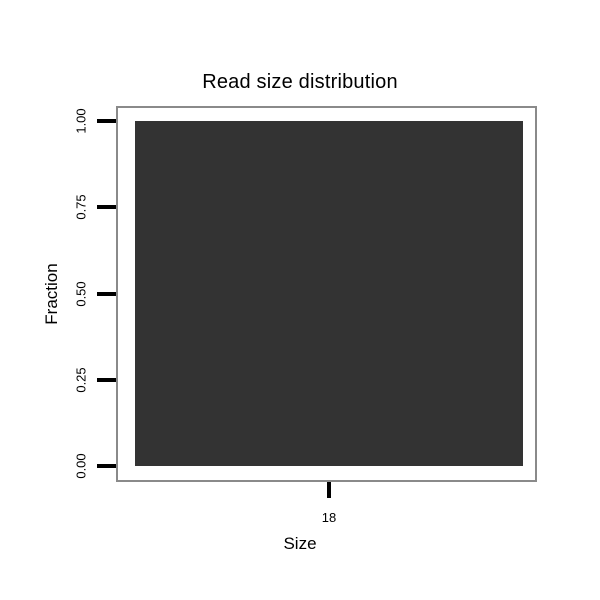  Describe the element at coordinates (51, 294) in the screenshot. I see `y-axis-title-text: Fraction` at that location.